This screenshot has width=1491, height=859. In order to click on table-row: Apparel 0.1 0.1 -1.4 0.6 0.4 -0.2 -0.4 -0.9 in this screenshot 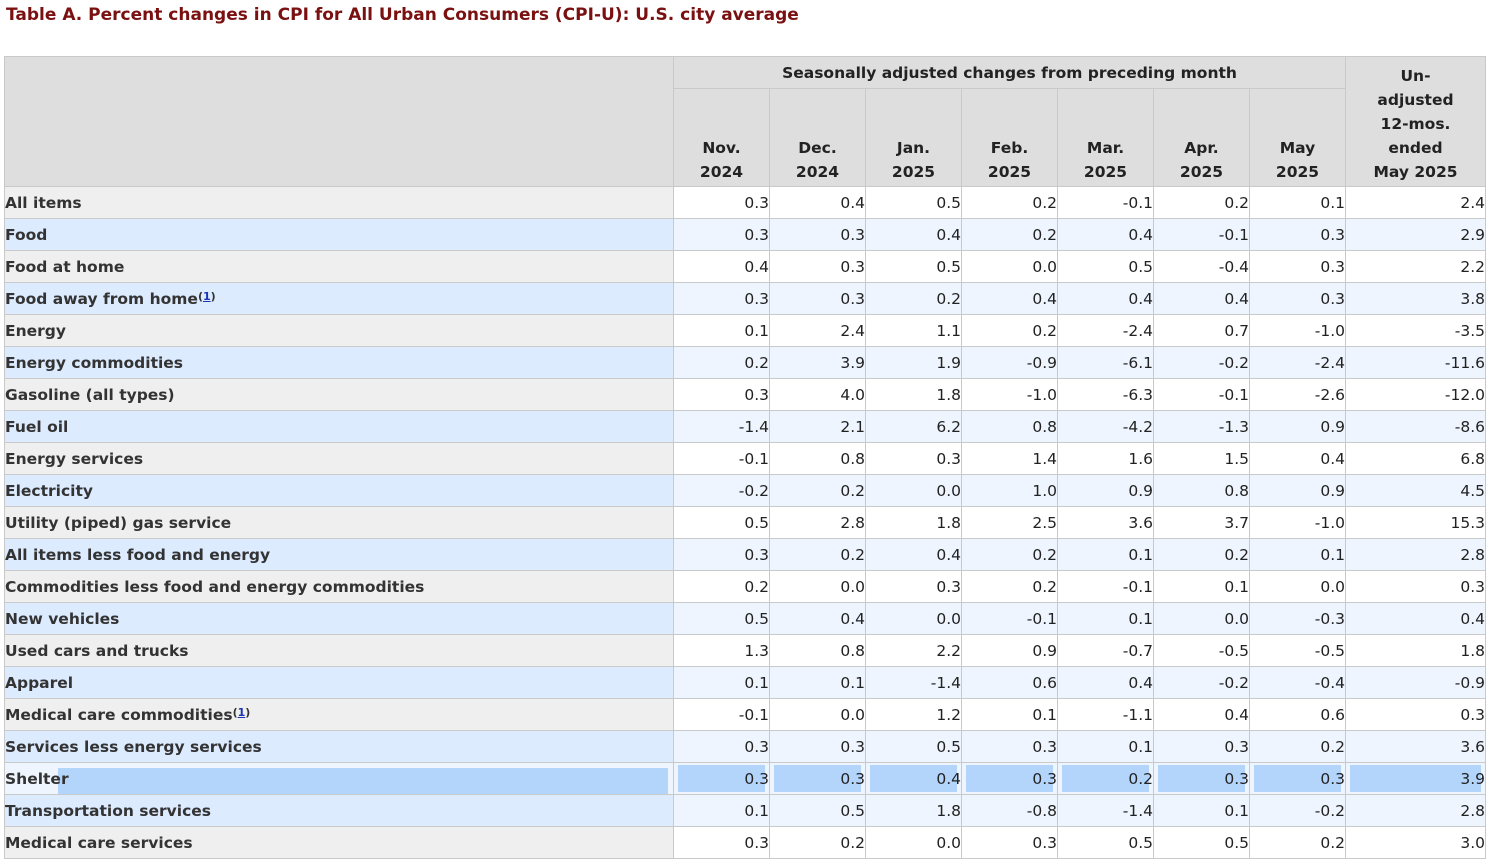, I will do `click(745, 682)`.